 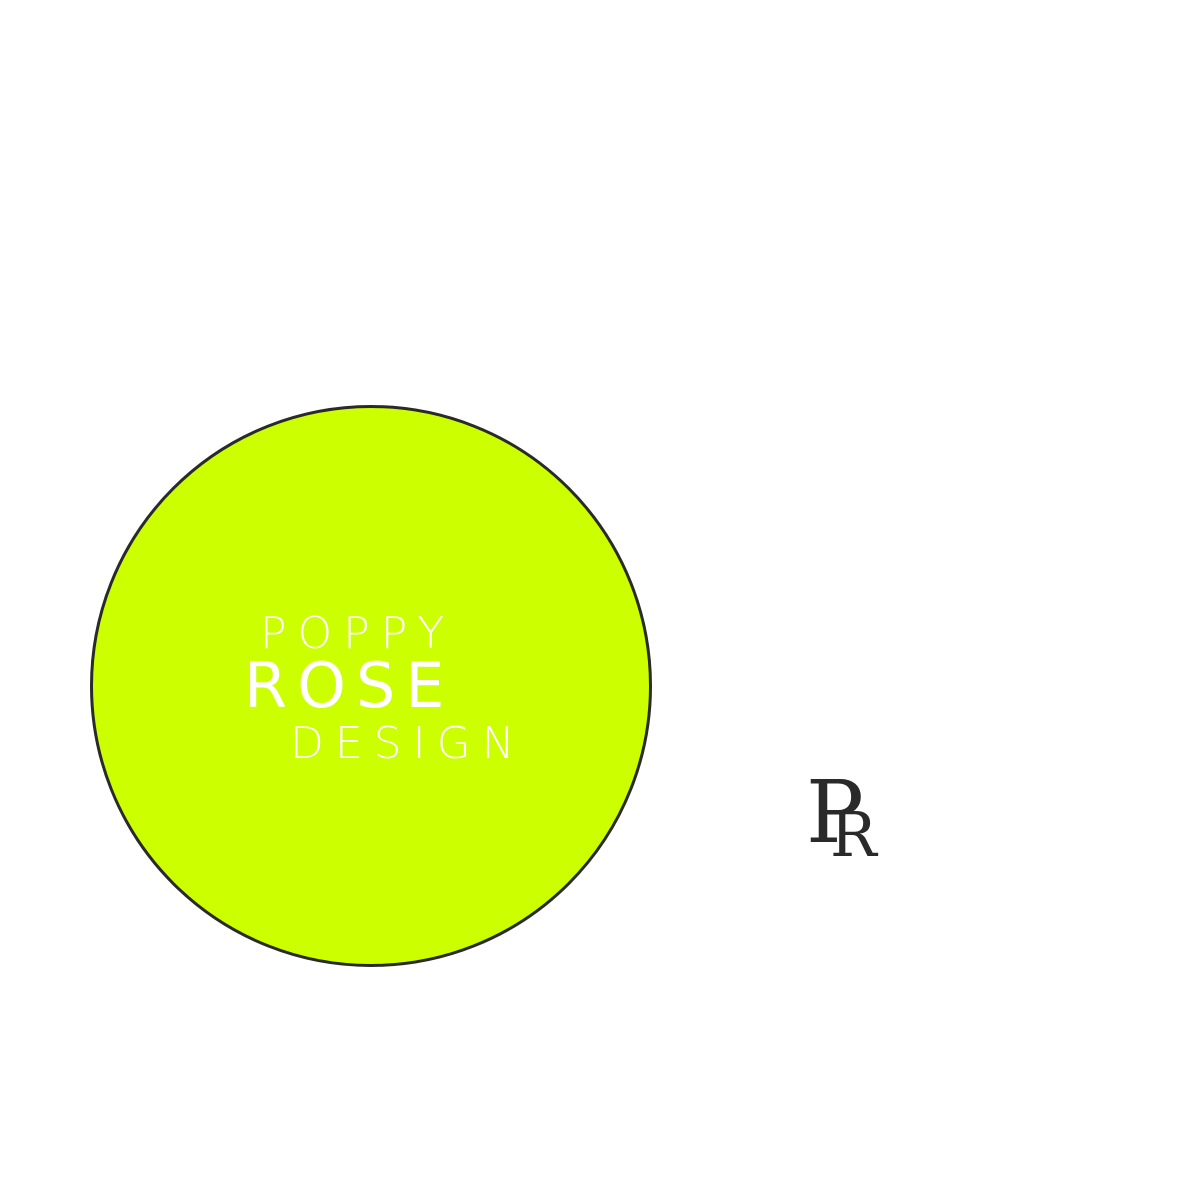 What do you see at coordinates (358, 633) in the screenshot?
I see `logo-word-poppy: POPPY` at bounding box center [358, 633].